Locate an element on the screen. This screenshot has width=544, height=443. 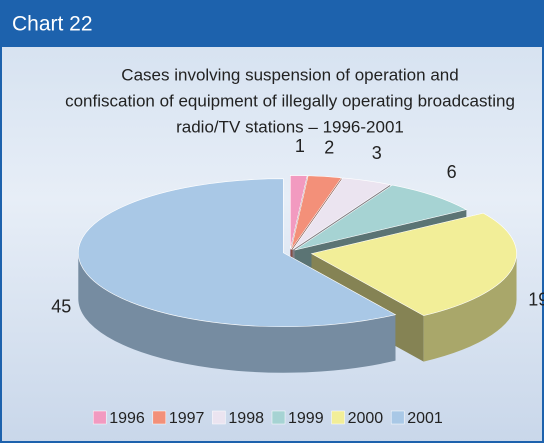
panel-title: Chart 22 is located at coordinates (52, 24).